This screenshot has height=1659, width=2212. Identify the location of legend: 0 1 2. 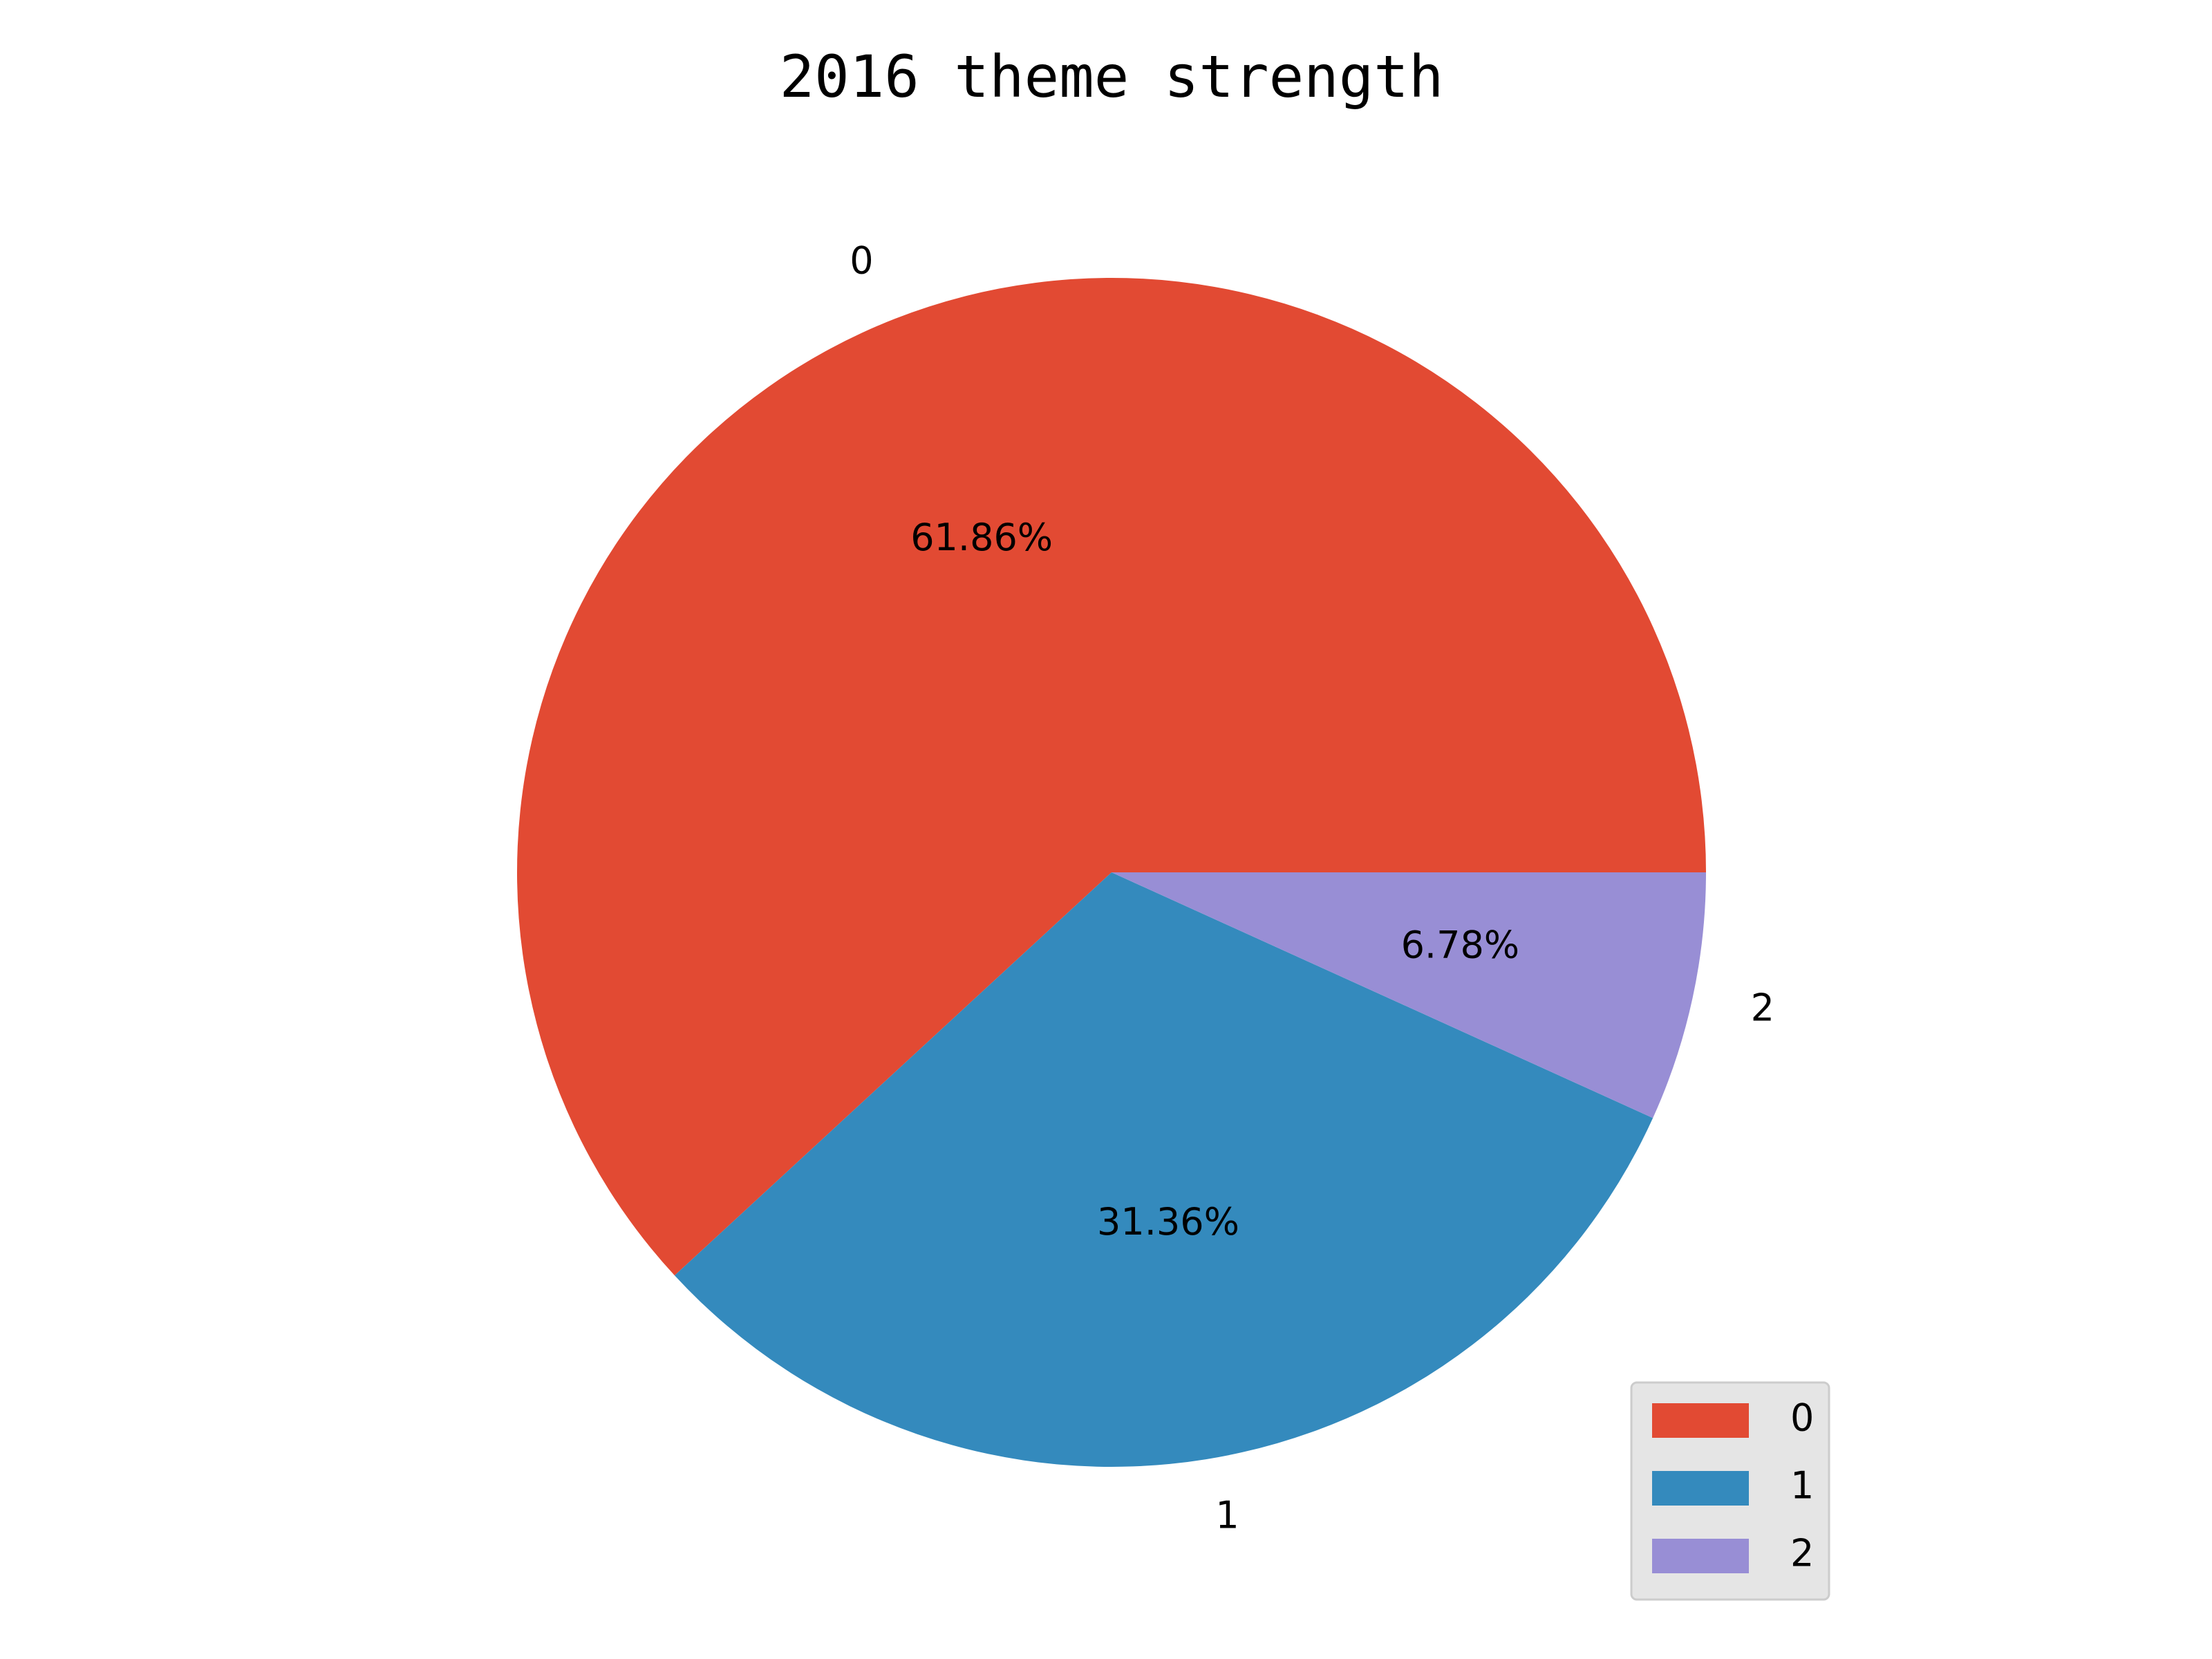
(1730, 1491).